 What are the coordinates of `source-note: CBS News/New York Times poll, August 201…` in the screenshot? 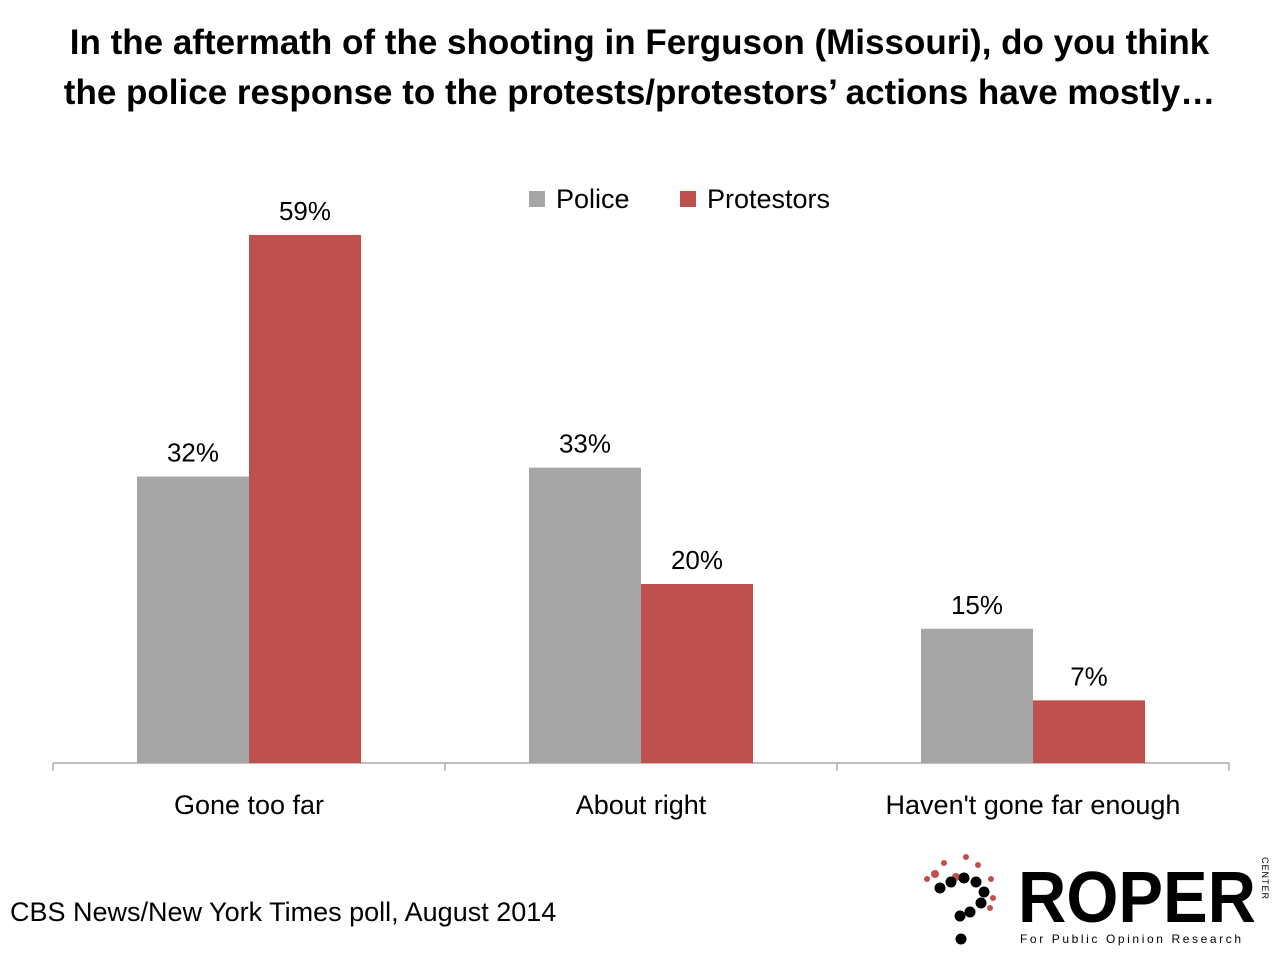 It's located at (283, 912).